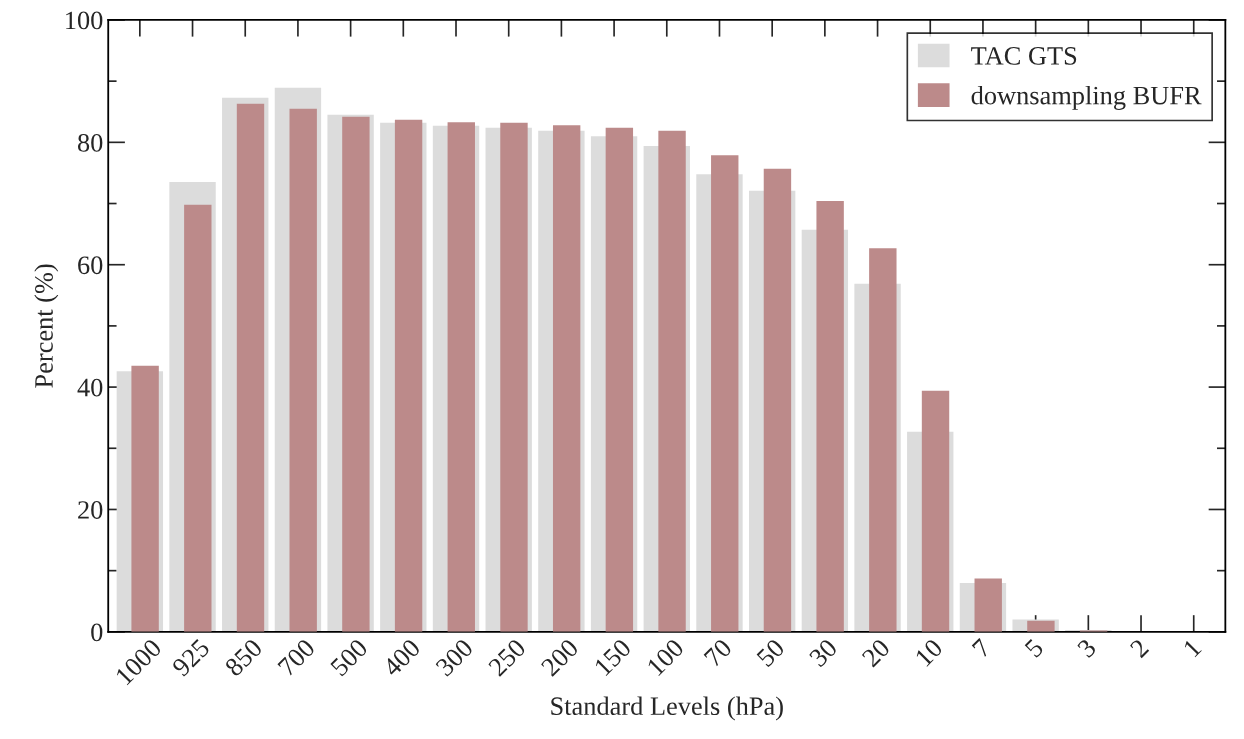 Image resolution: width=1244 pixels, height=739 pixels. Describe the element at coordinates (46, 326) in the screenshot. I see `y-axis-title: Percent (%)` at that location.